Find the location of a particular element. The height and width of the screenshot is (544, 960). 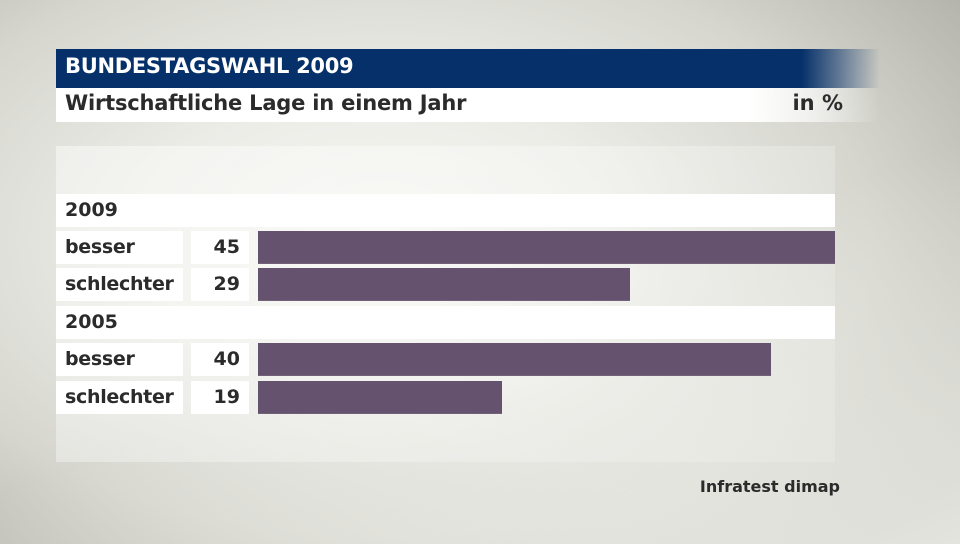

row-value: 45 is located at coordinates (226, 247).